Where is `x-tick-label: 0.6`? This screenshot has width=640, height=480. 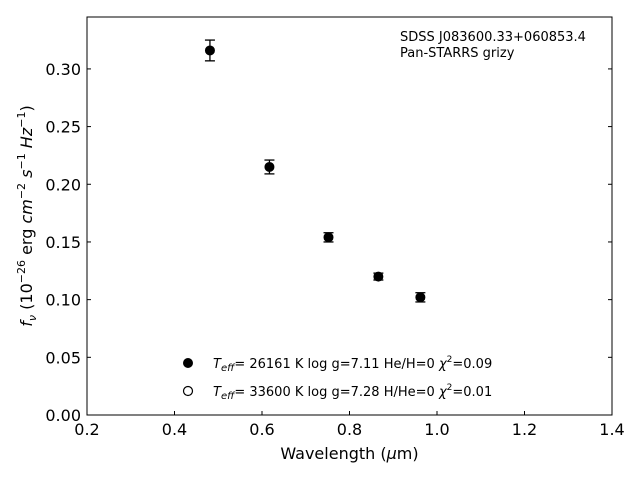
x-tick-label: 0.6 is located at coordinates (261, 429).